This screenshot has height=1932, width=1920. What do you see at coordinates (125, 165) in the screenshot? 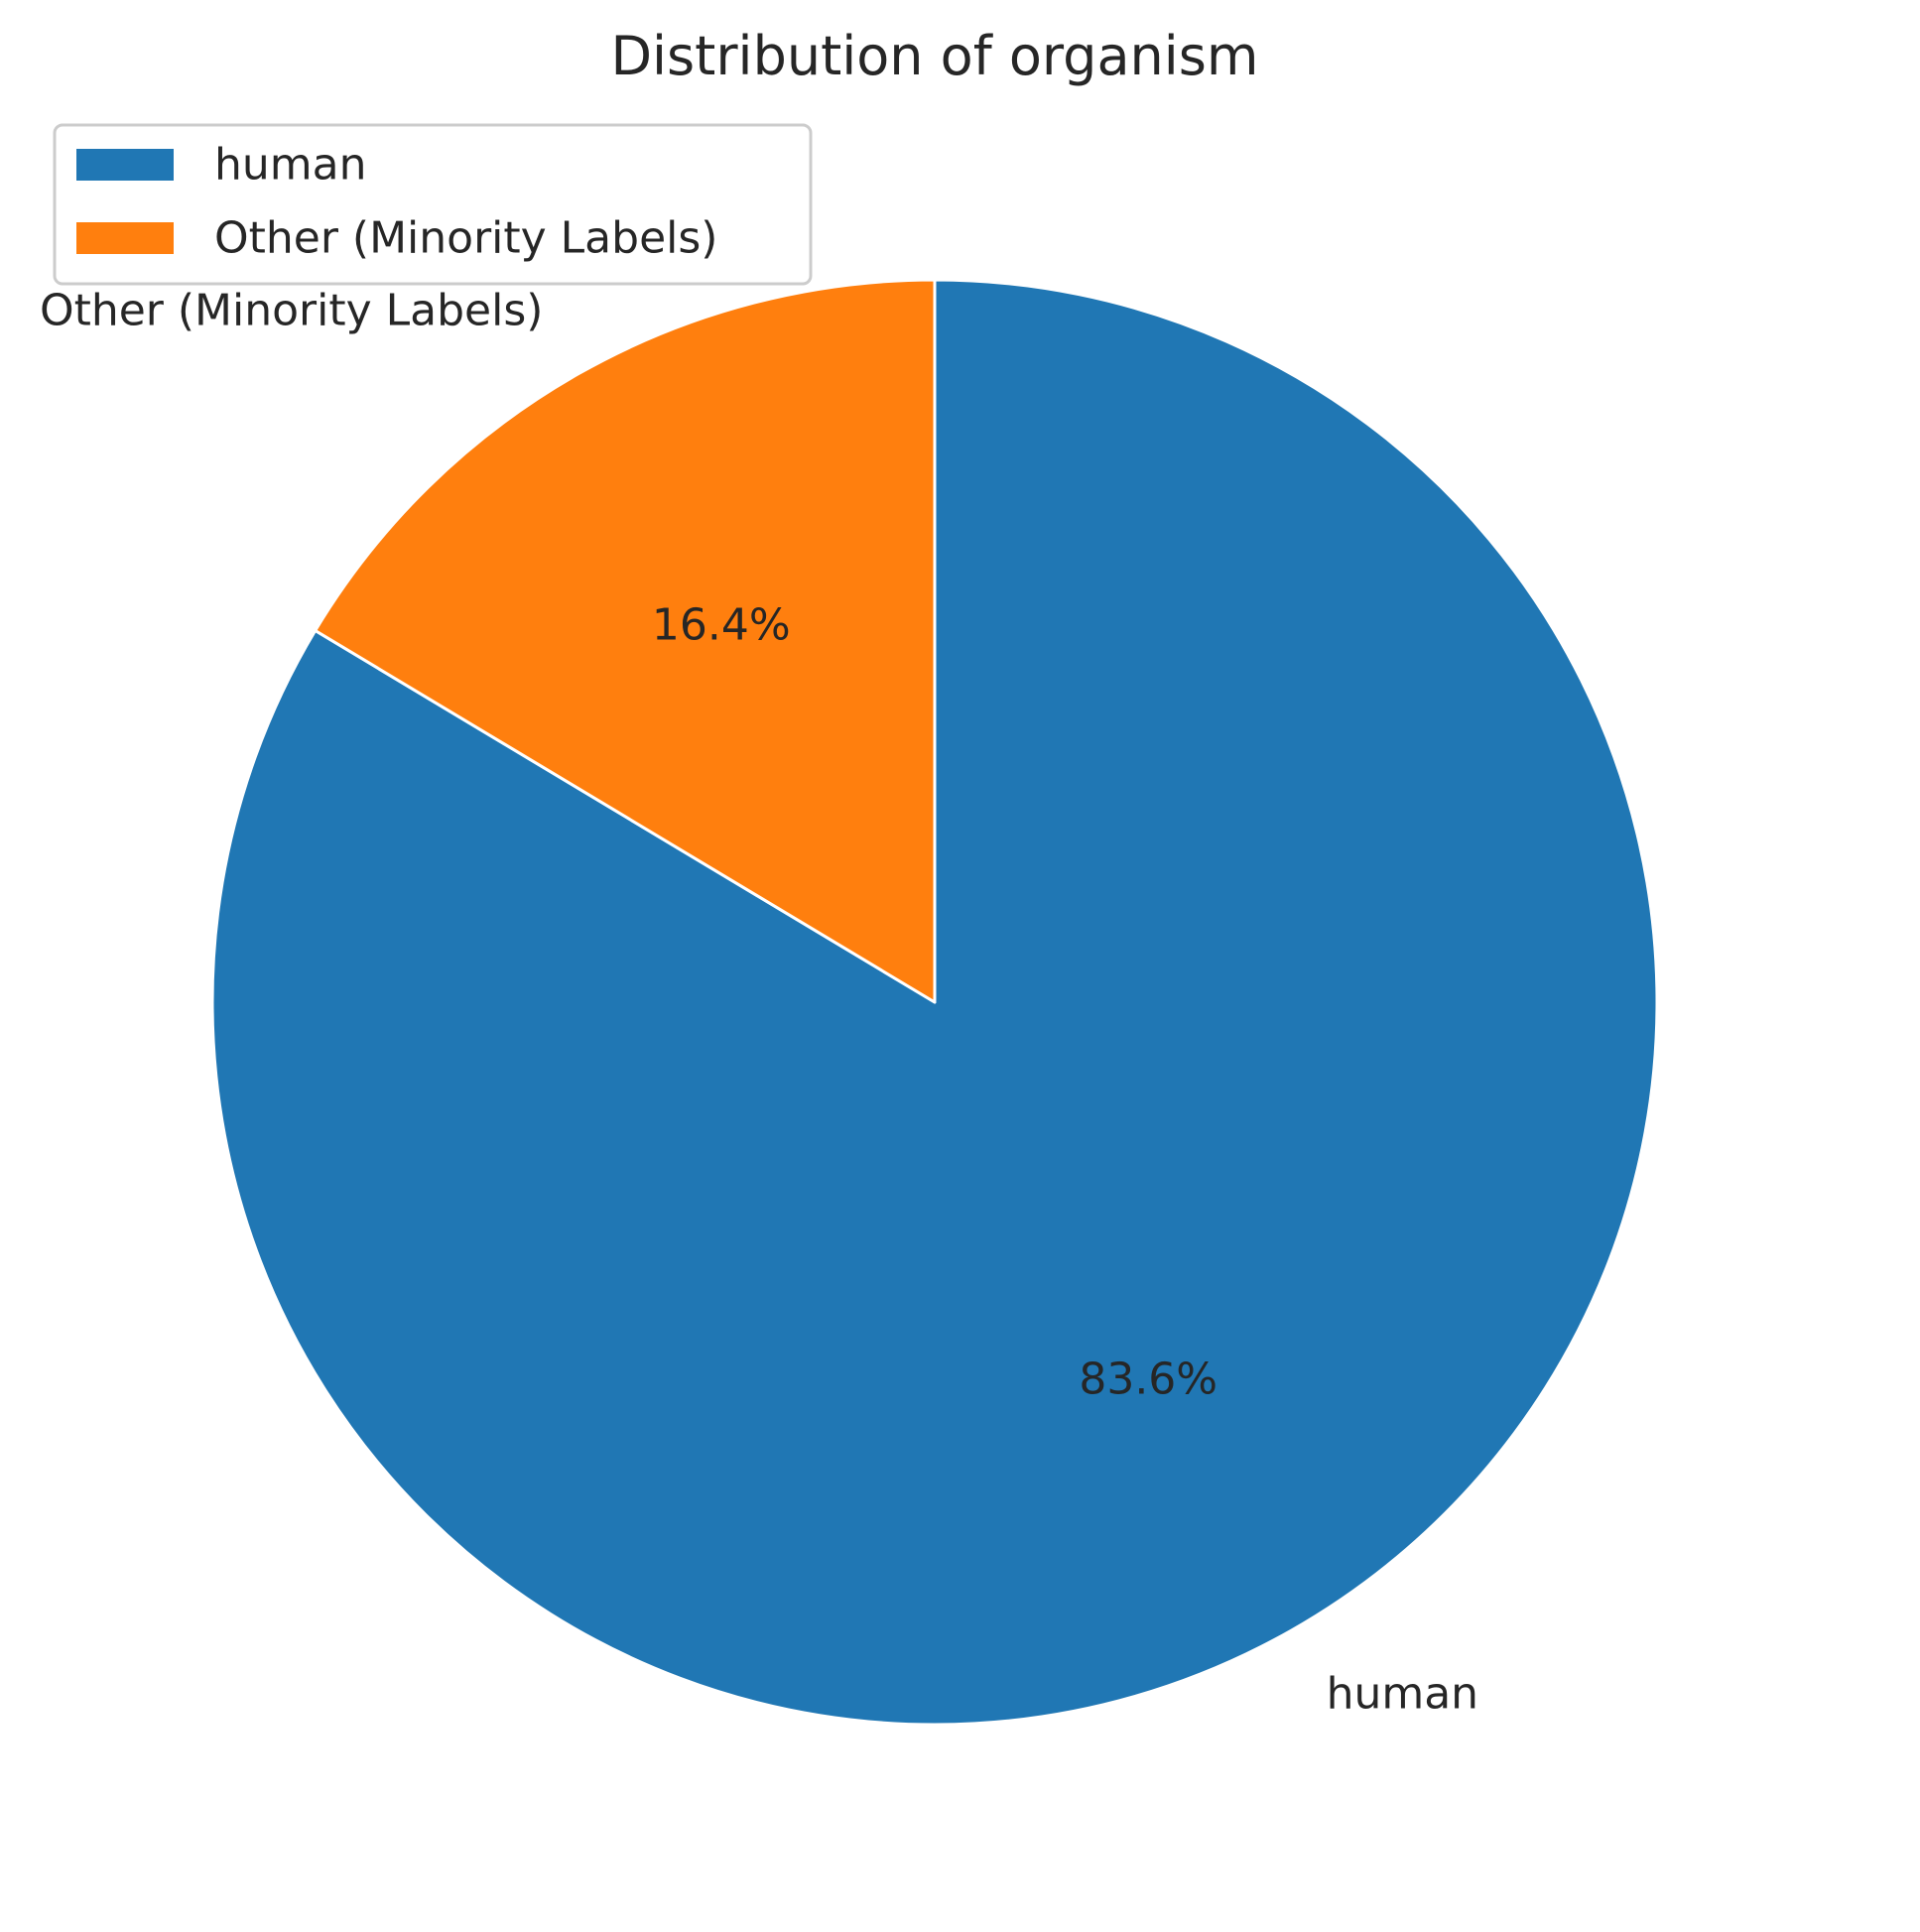
I see `legend-swatch-human` at bounding box center [125, 165].